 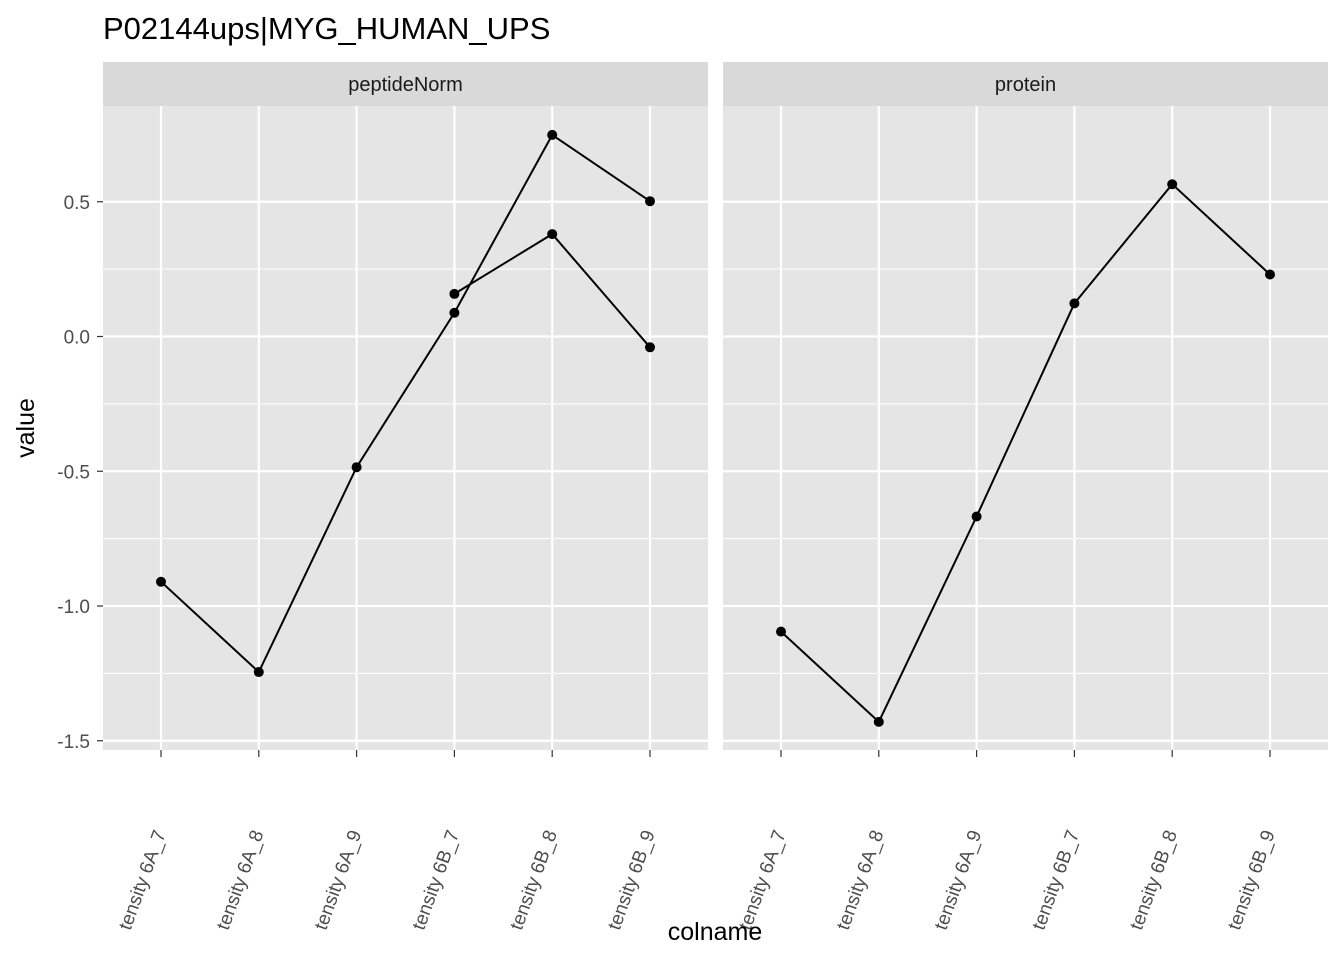 I want to click on y-tick-label: -1.5, so click(x=73, y=742).